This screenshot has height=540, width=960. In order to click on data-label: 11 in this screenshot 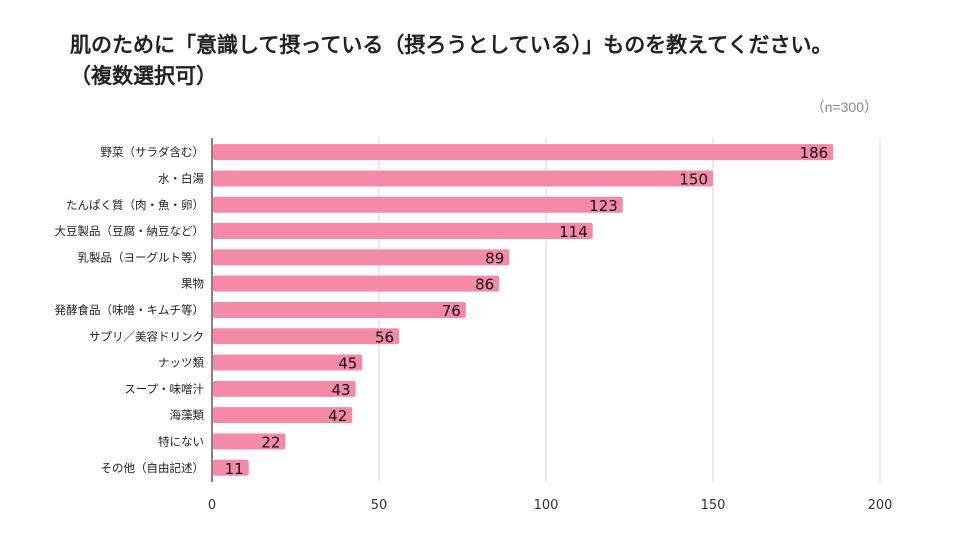, I will do `click(234, 469)`.